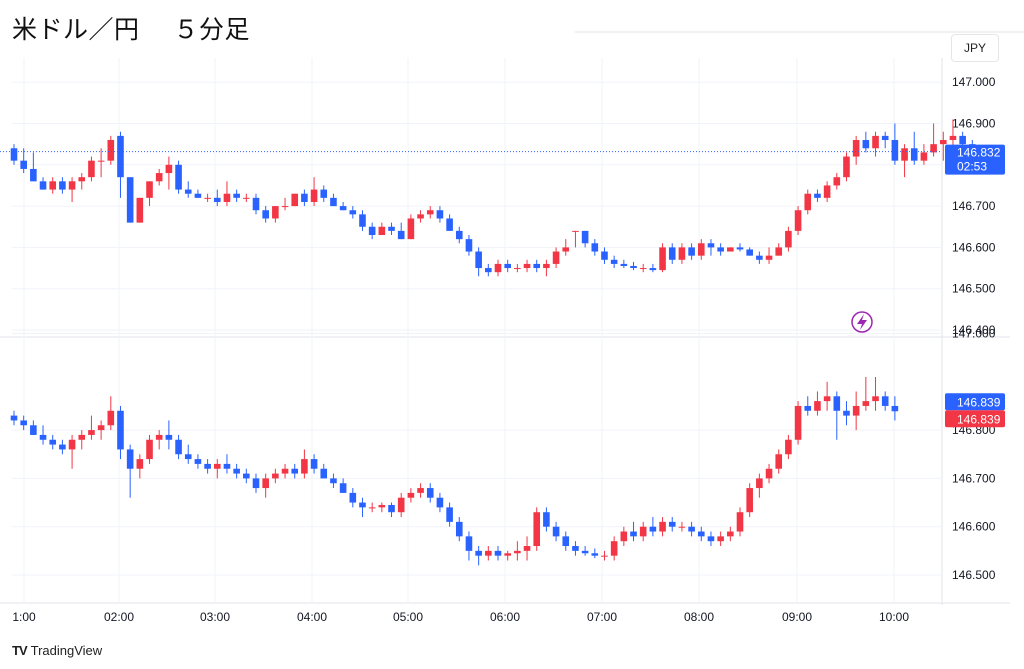 Image resolution: width=1024 pixels, height=669 pixels. What do you see at coordinates (979, 419) in the screenshot?
I see `ask-price-label: 146.839` at bounding box center [979, 419].